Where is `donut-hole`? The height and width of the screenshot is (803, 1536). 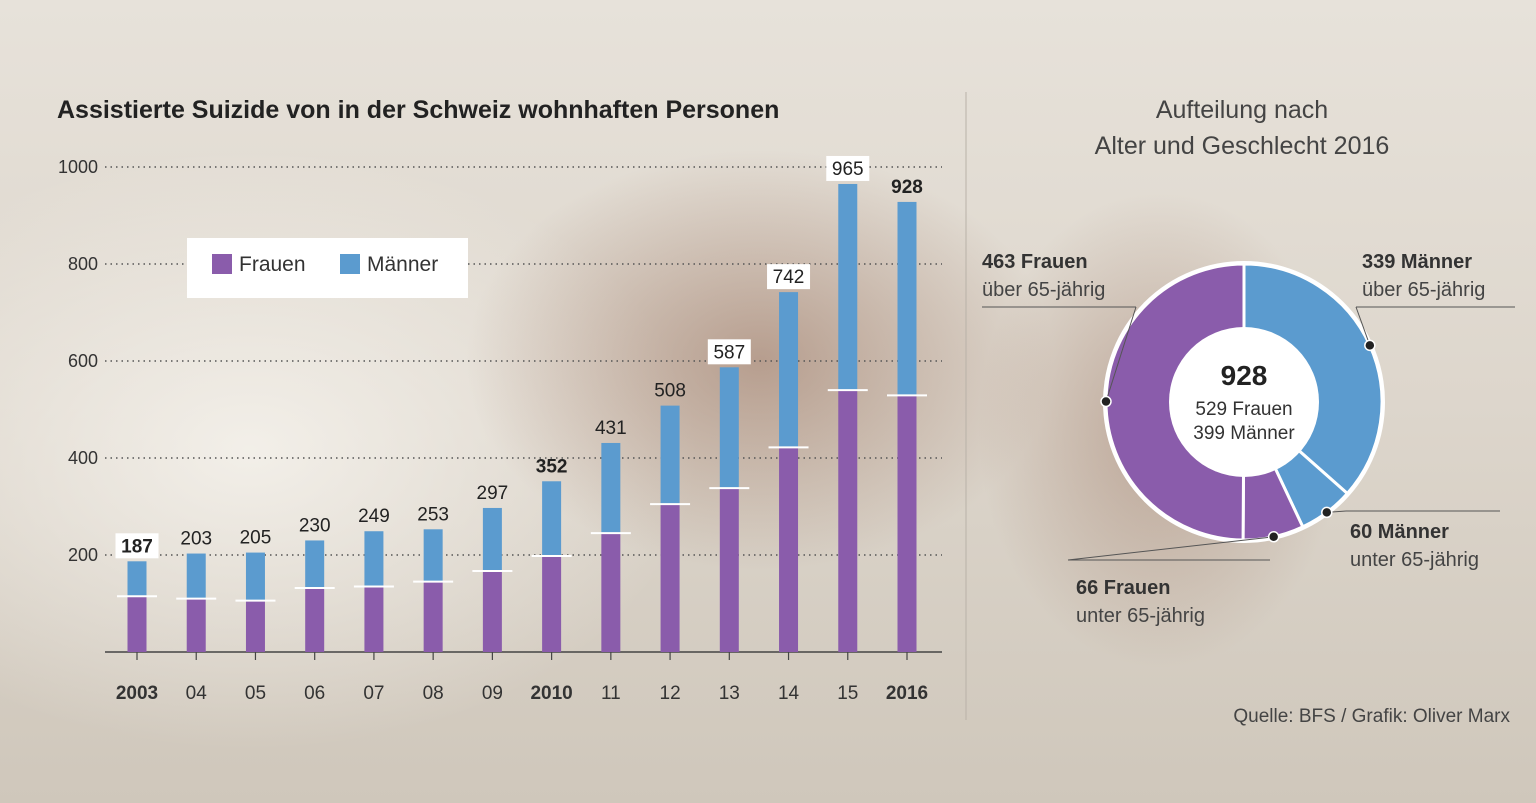
donut-hole is located at coordinates (1244, 402).